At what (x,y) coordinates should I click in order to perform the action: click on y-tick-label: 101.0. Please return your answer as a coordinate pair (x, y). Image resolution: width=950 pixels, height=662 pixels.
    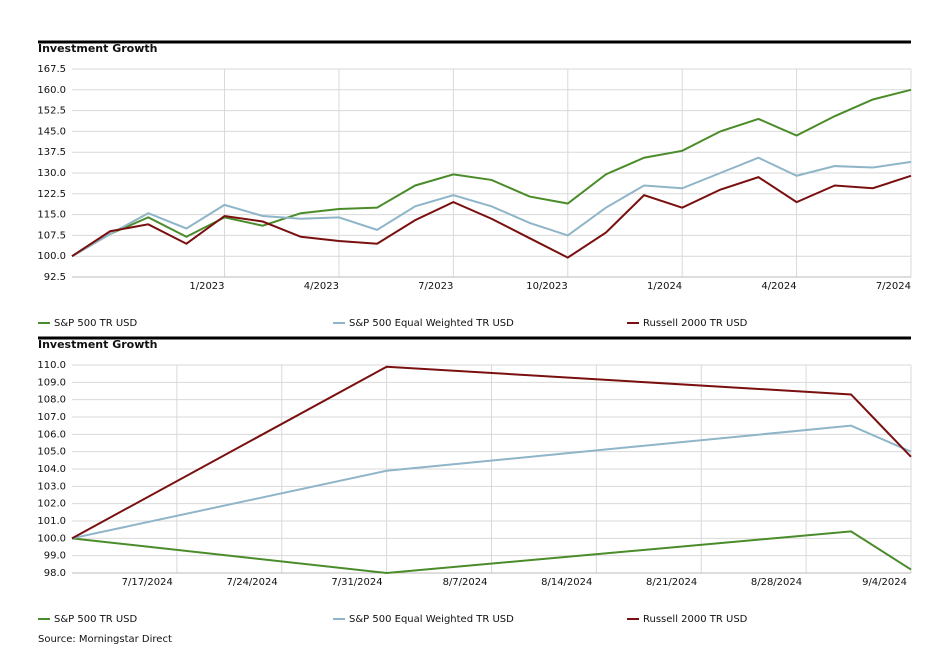
    Looking at the image, I should click on (51, 521).